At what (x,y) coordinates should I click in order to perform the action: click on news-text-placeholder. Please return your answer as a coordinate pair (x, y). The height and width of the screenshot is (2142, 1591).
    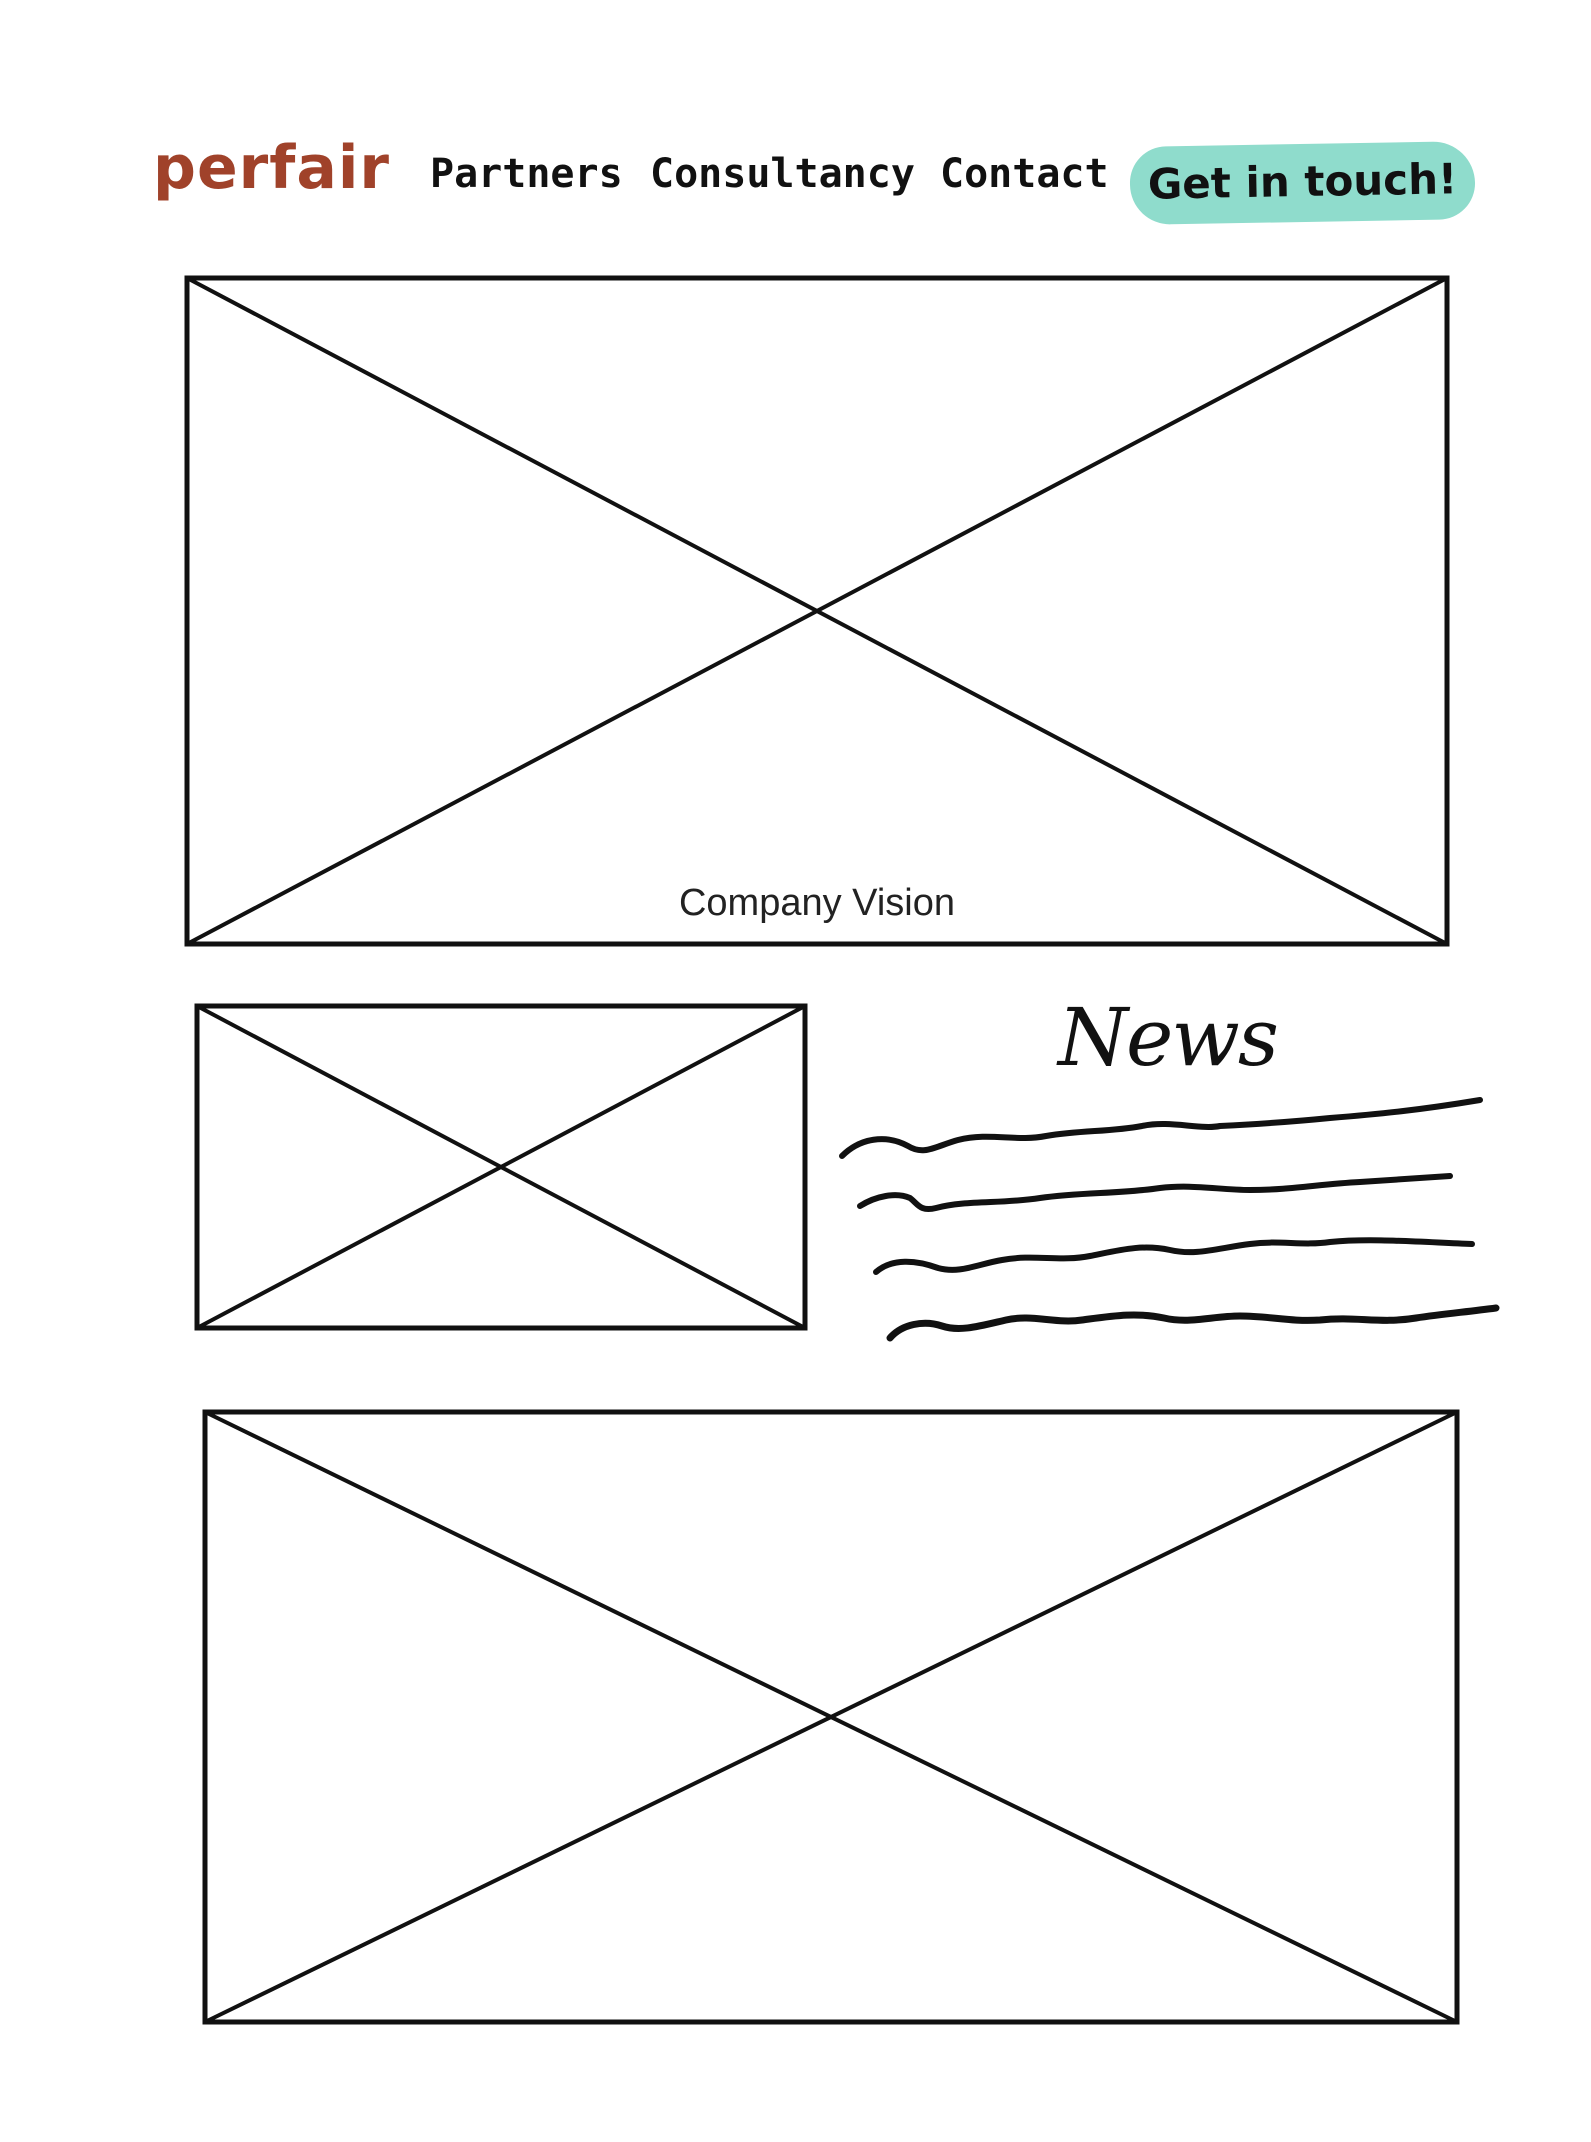
    Looking at the image, I should click on (1169, 1219).